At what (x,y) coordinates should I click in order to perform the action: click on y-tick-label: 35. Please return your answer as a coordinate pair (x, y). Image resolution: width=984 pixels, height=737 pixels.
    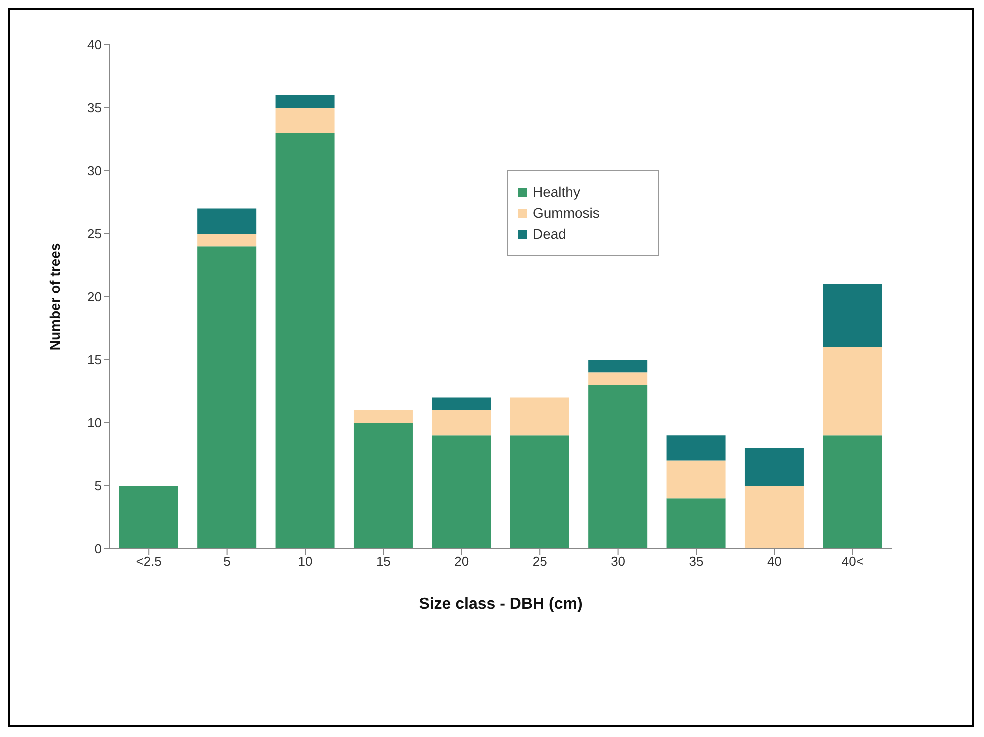
    Looking at the image, I should click on (95, 108).